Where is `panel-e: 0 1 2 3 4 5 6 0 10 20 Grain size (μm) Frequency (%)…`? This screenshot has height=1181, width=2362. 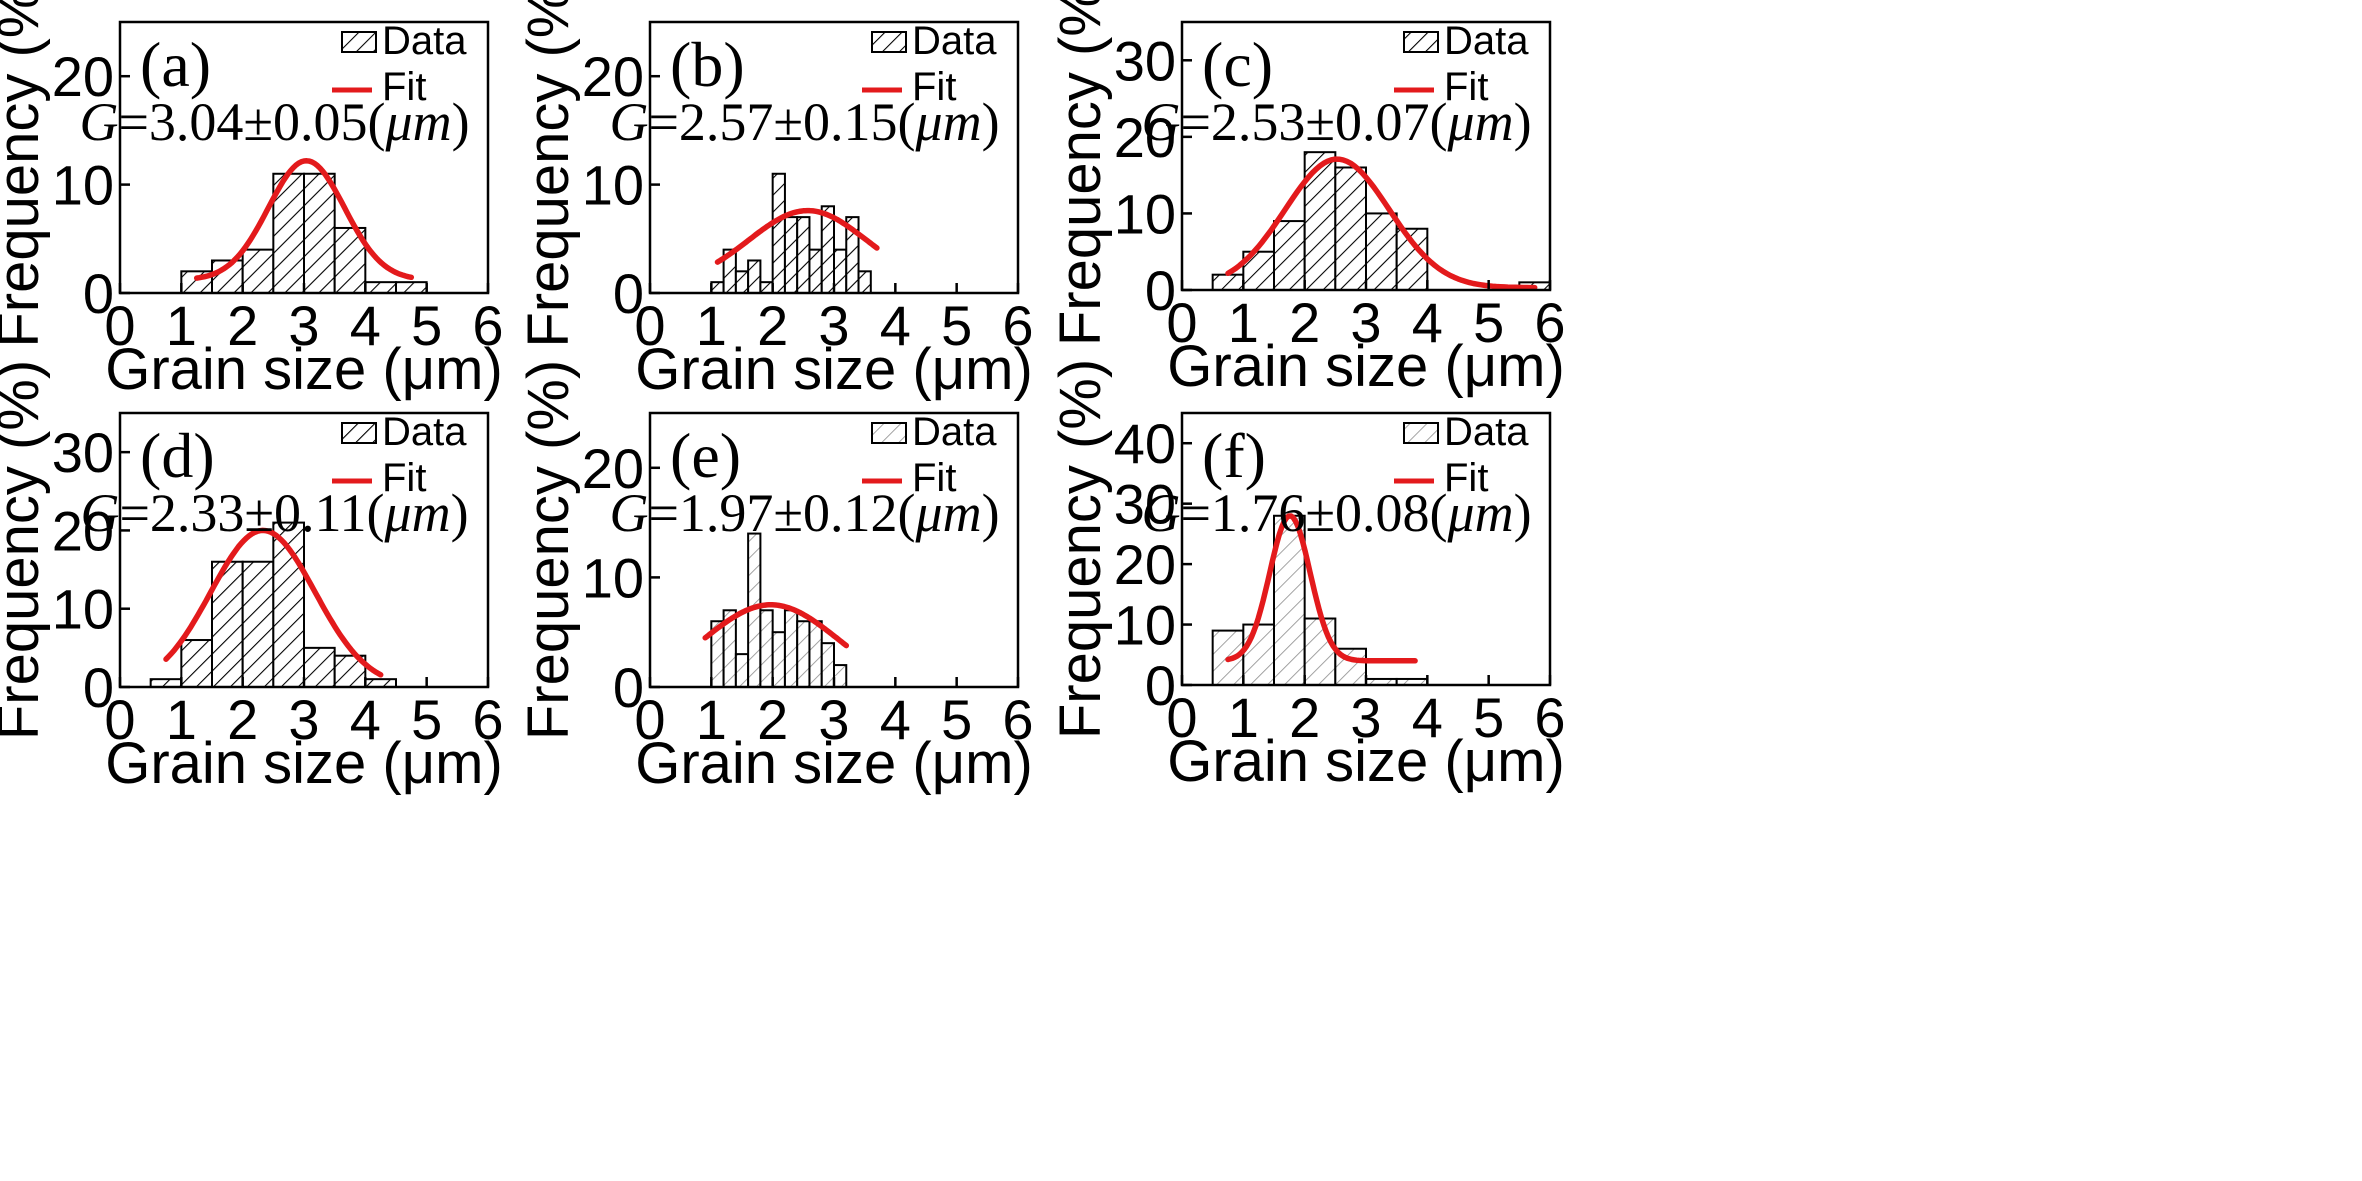 panel-e: 0 1 2 3 4 5 6 0 10 20 Grain size (μm) Frequency (%)… is located at coordinates (775, 578).